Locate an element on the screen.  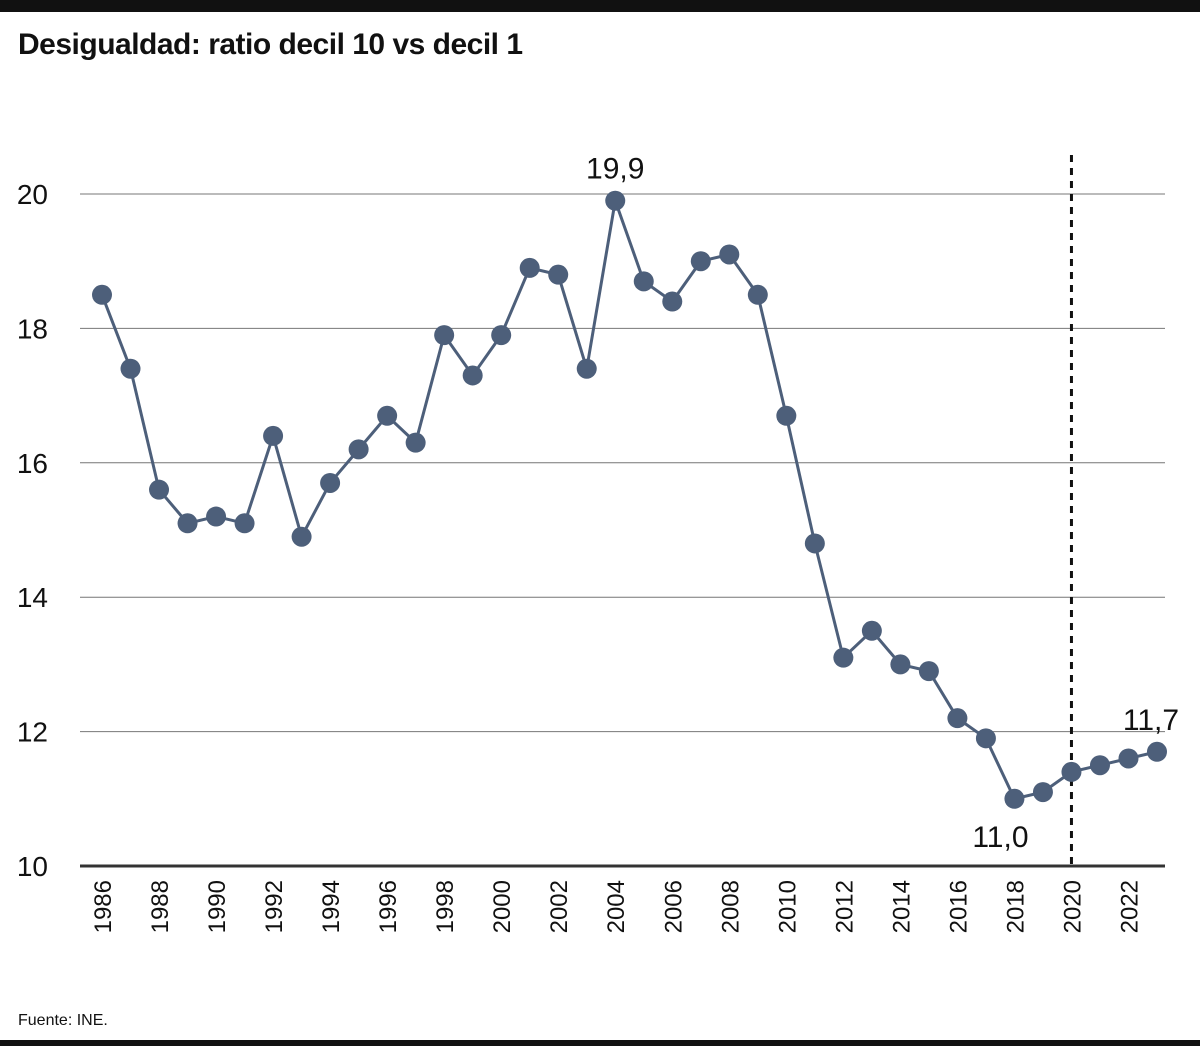
data-point-2010 is located at coordinates (786, 415).